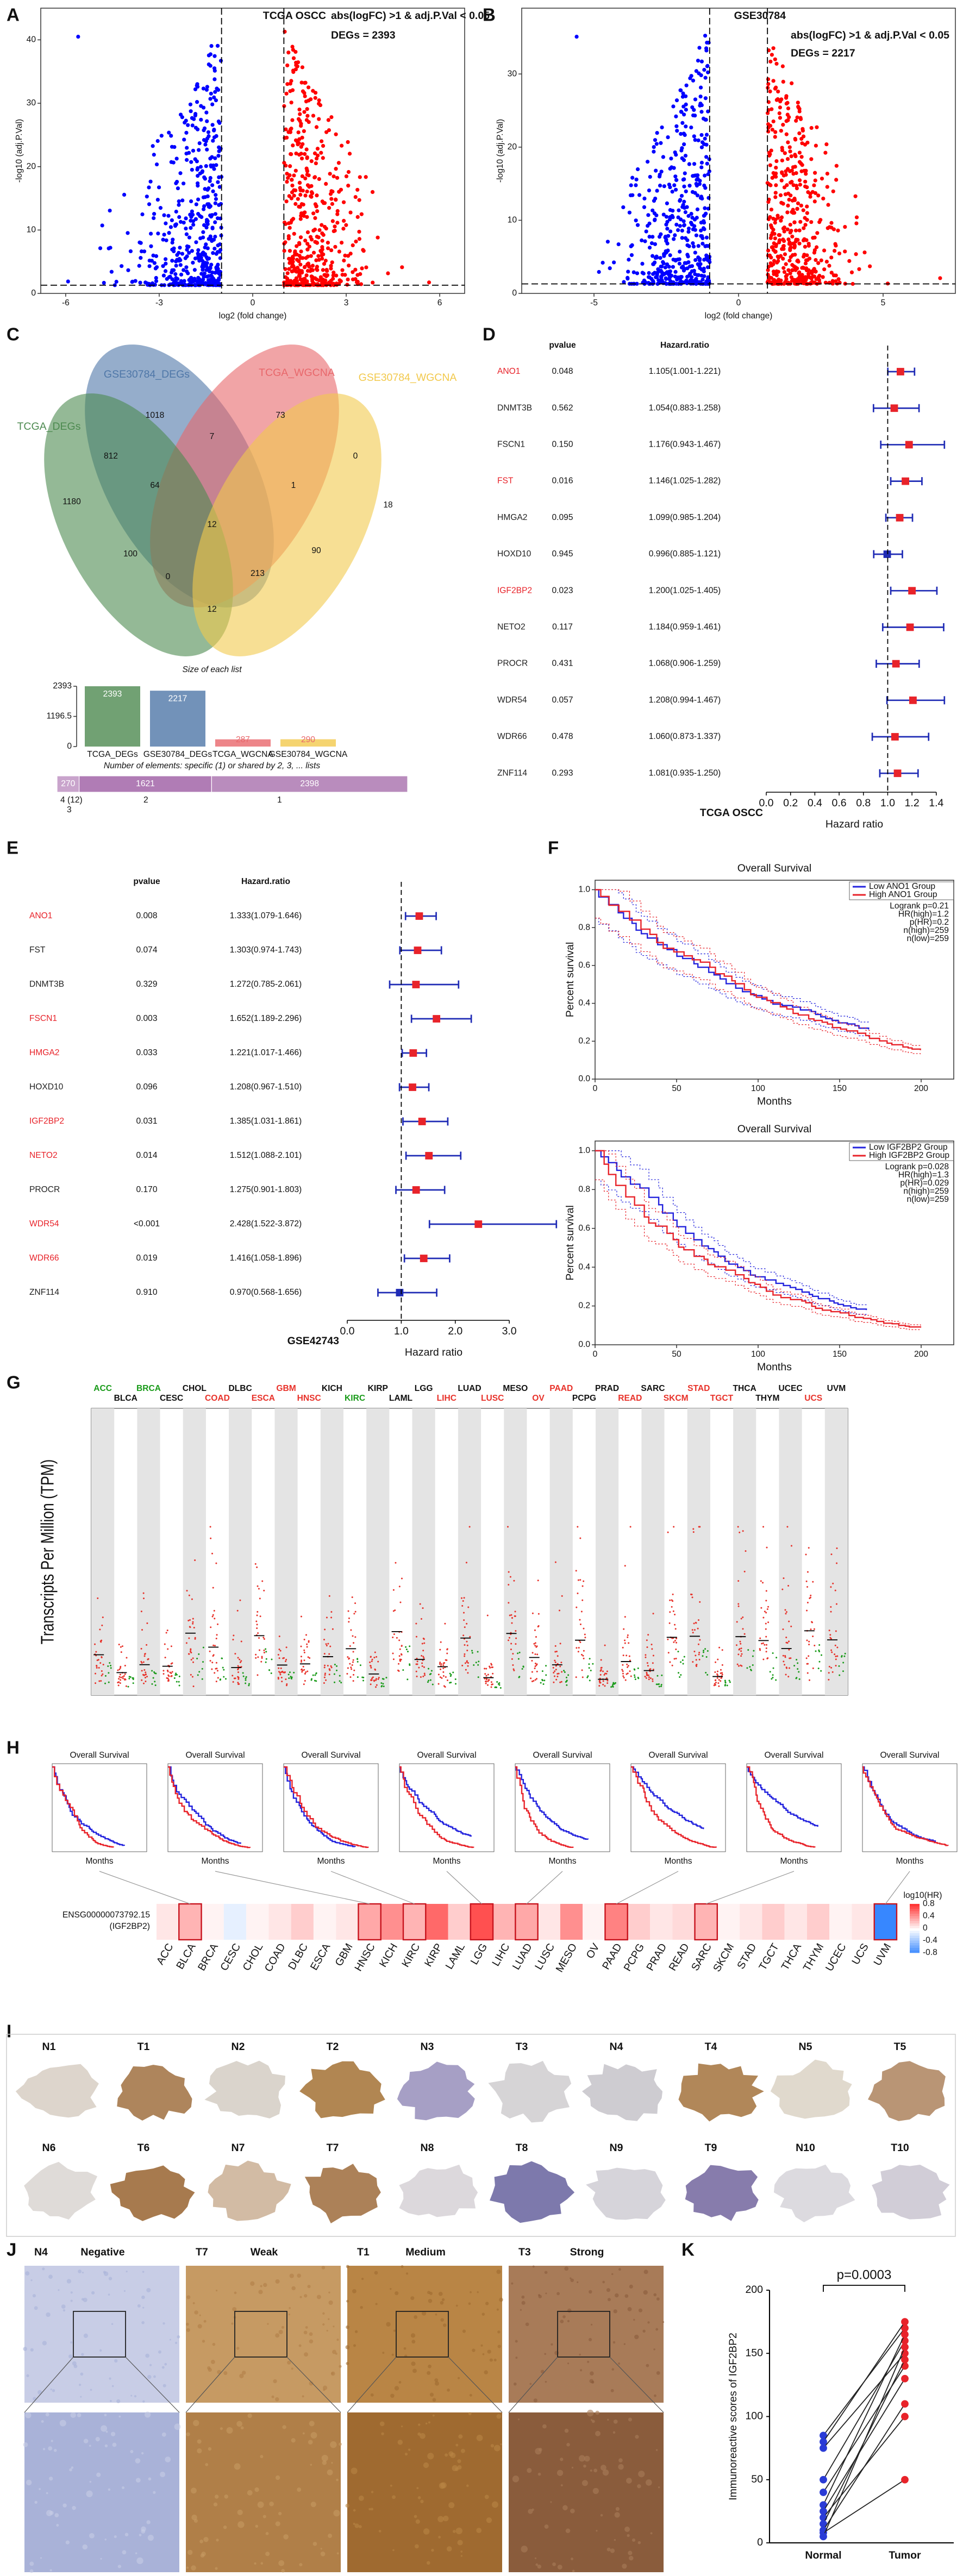  Describe the element at coordinates (308, 743) in the screenshot. I see `bar` at that location.